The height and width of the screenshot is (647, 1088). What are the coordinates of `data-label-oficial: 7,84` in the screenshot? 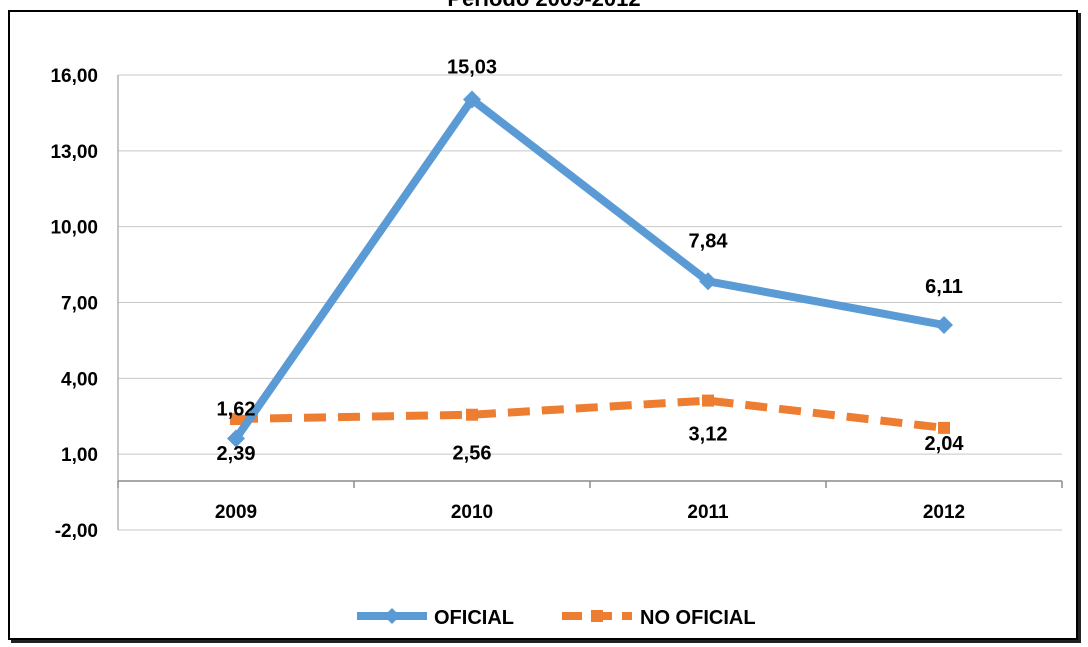 It's located at (709, 241).